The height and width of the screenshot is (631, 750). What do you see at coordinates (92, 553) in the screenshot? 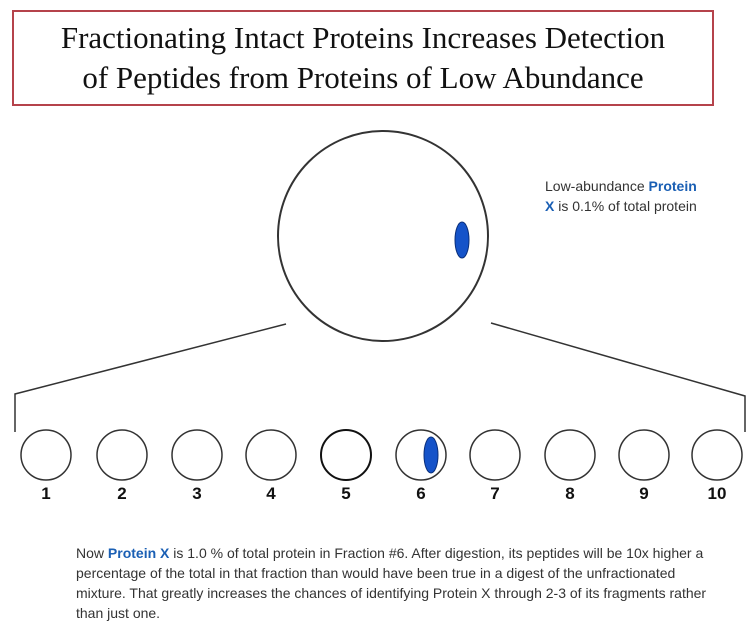
I see `note-prefix: Now` at bounding box center [92, 553].